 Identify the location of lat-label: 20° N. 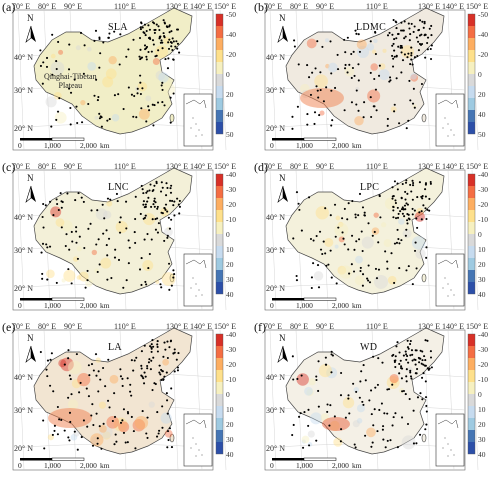
(275, 288).